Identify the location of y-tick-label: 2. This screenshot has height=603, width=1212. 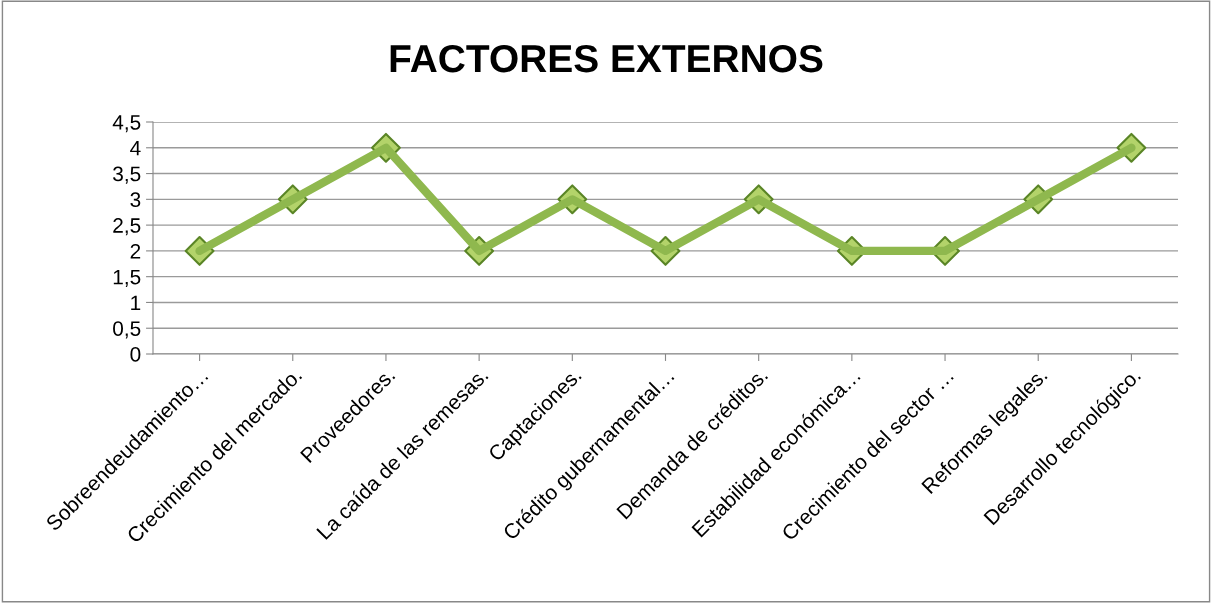
(135, 251).